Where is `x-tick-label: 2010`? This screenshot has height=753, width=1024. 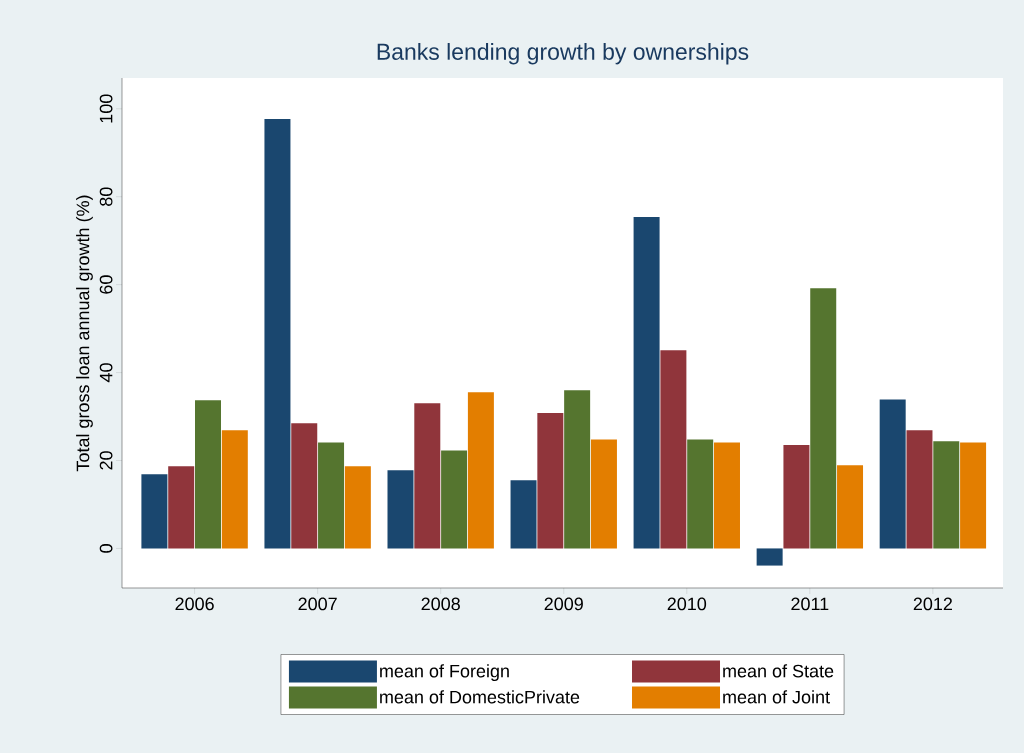
x-tick-label: 2010 is located at coordinates (687, 604).